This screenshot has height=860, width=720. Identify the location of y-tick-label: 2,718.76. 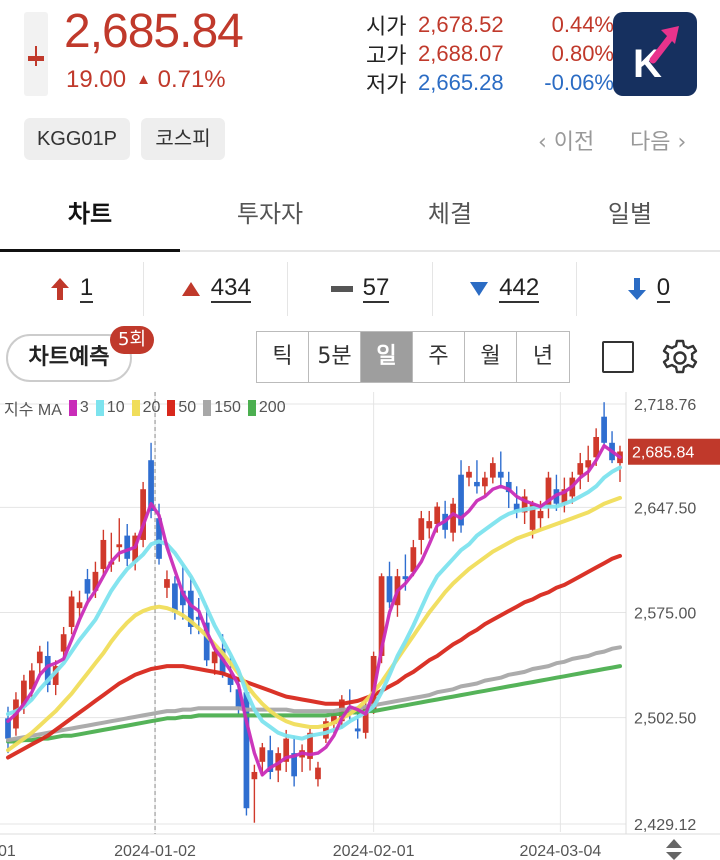
(665, 405).